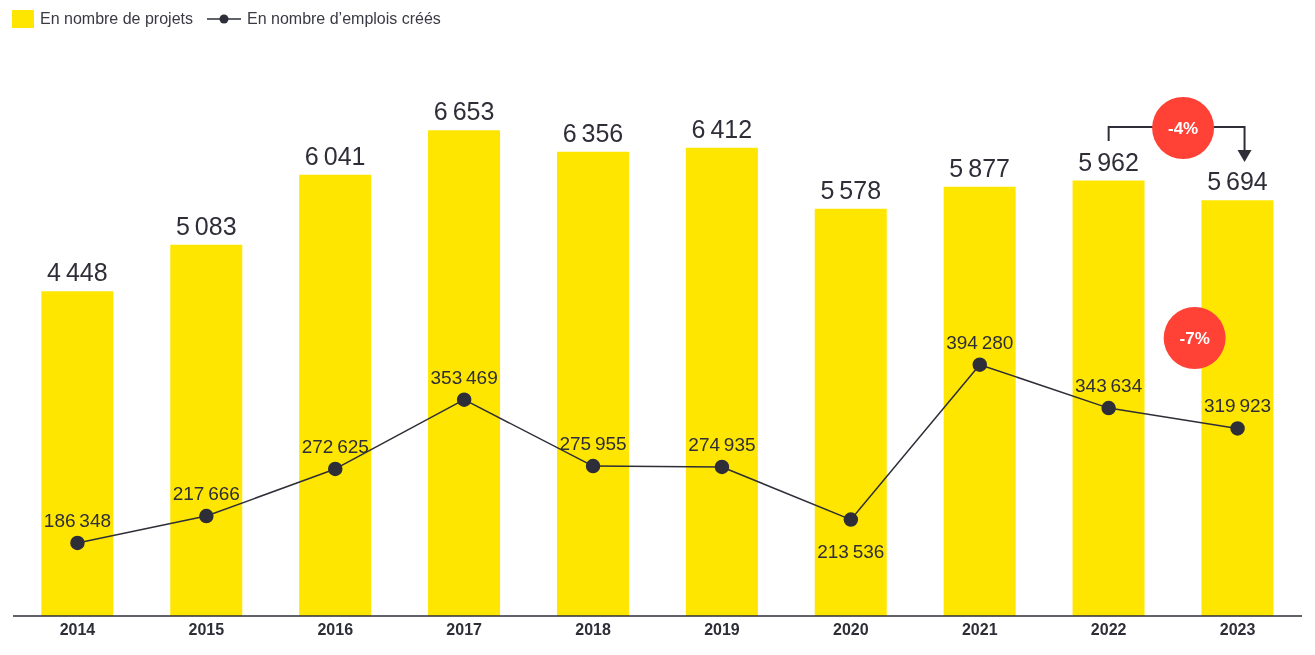 The width and height of the screenshot is (1315, 655). What do you see at coordinates (722, 444) in the screenshot?
I see `data-label: 274 935` at bounding box center [722, 444].